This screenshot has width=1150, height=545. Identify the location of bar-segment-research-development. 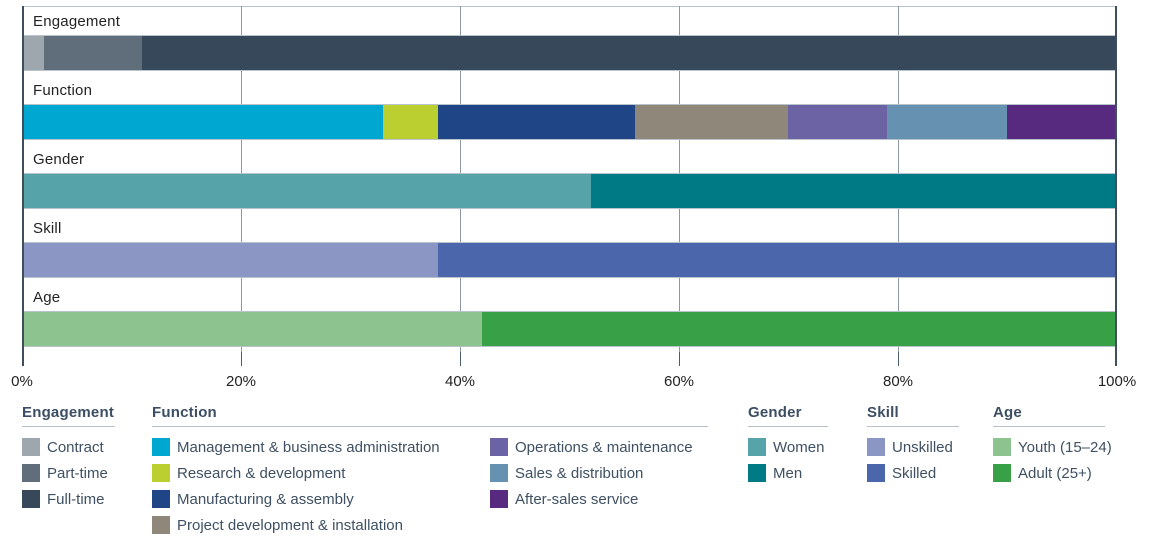
(411, 122).